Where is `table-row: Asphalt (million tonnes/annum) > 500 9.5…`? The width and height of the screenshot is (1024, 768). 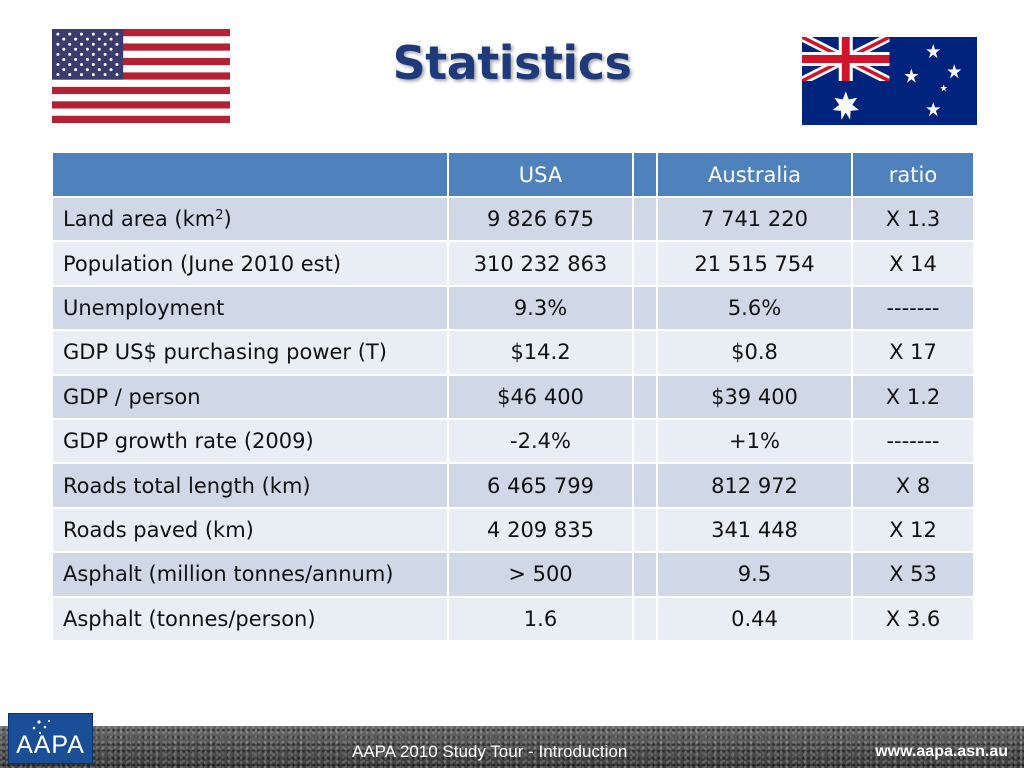
table-row: Asphalt (million tonnes/annum) > 500 9.5… is located at coordinates (513, 574).